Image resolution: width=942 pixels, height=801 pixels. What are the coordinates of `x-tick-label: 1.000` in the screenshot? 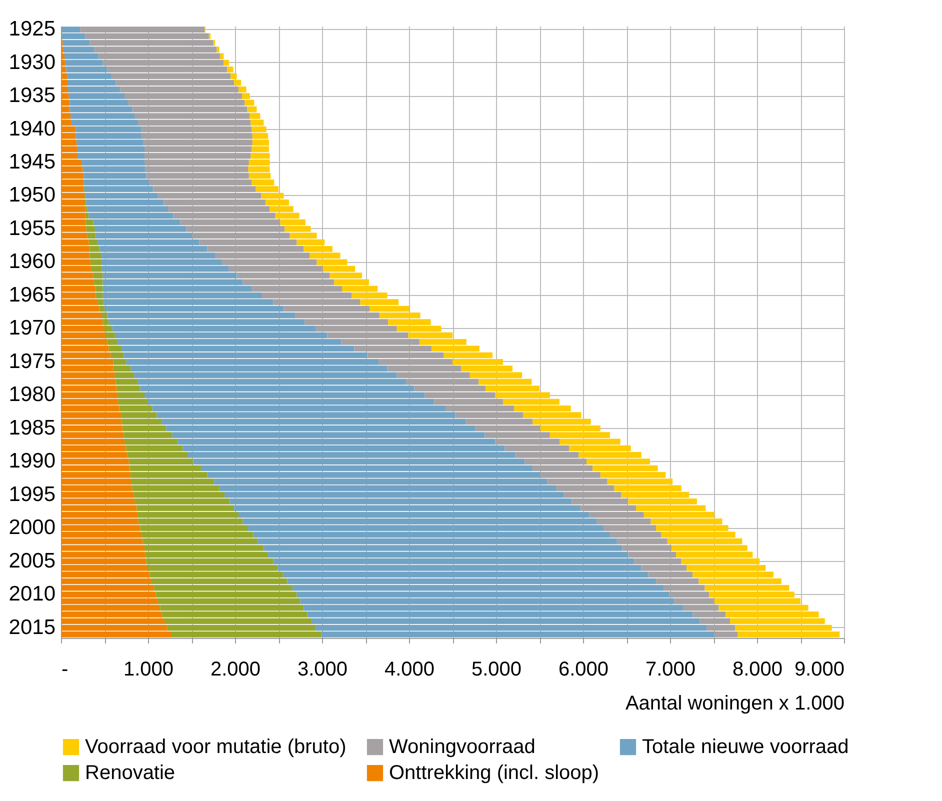 It's located at (148, 669).